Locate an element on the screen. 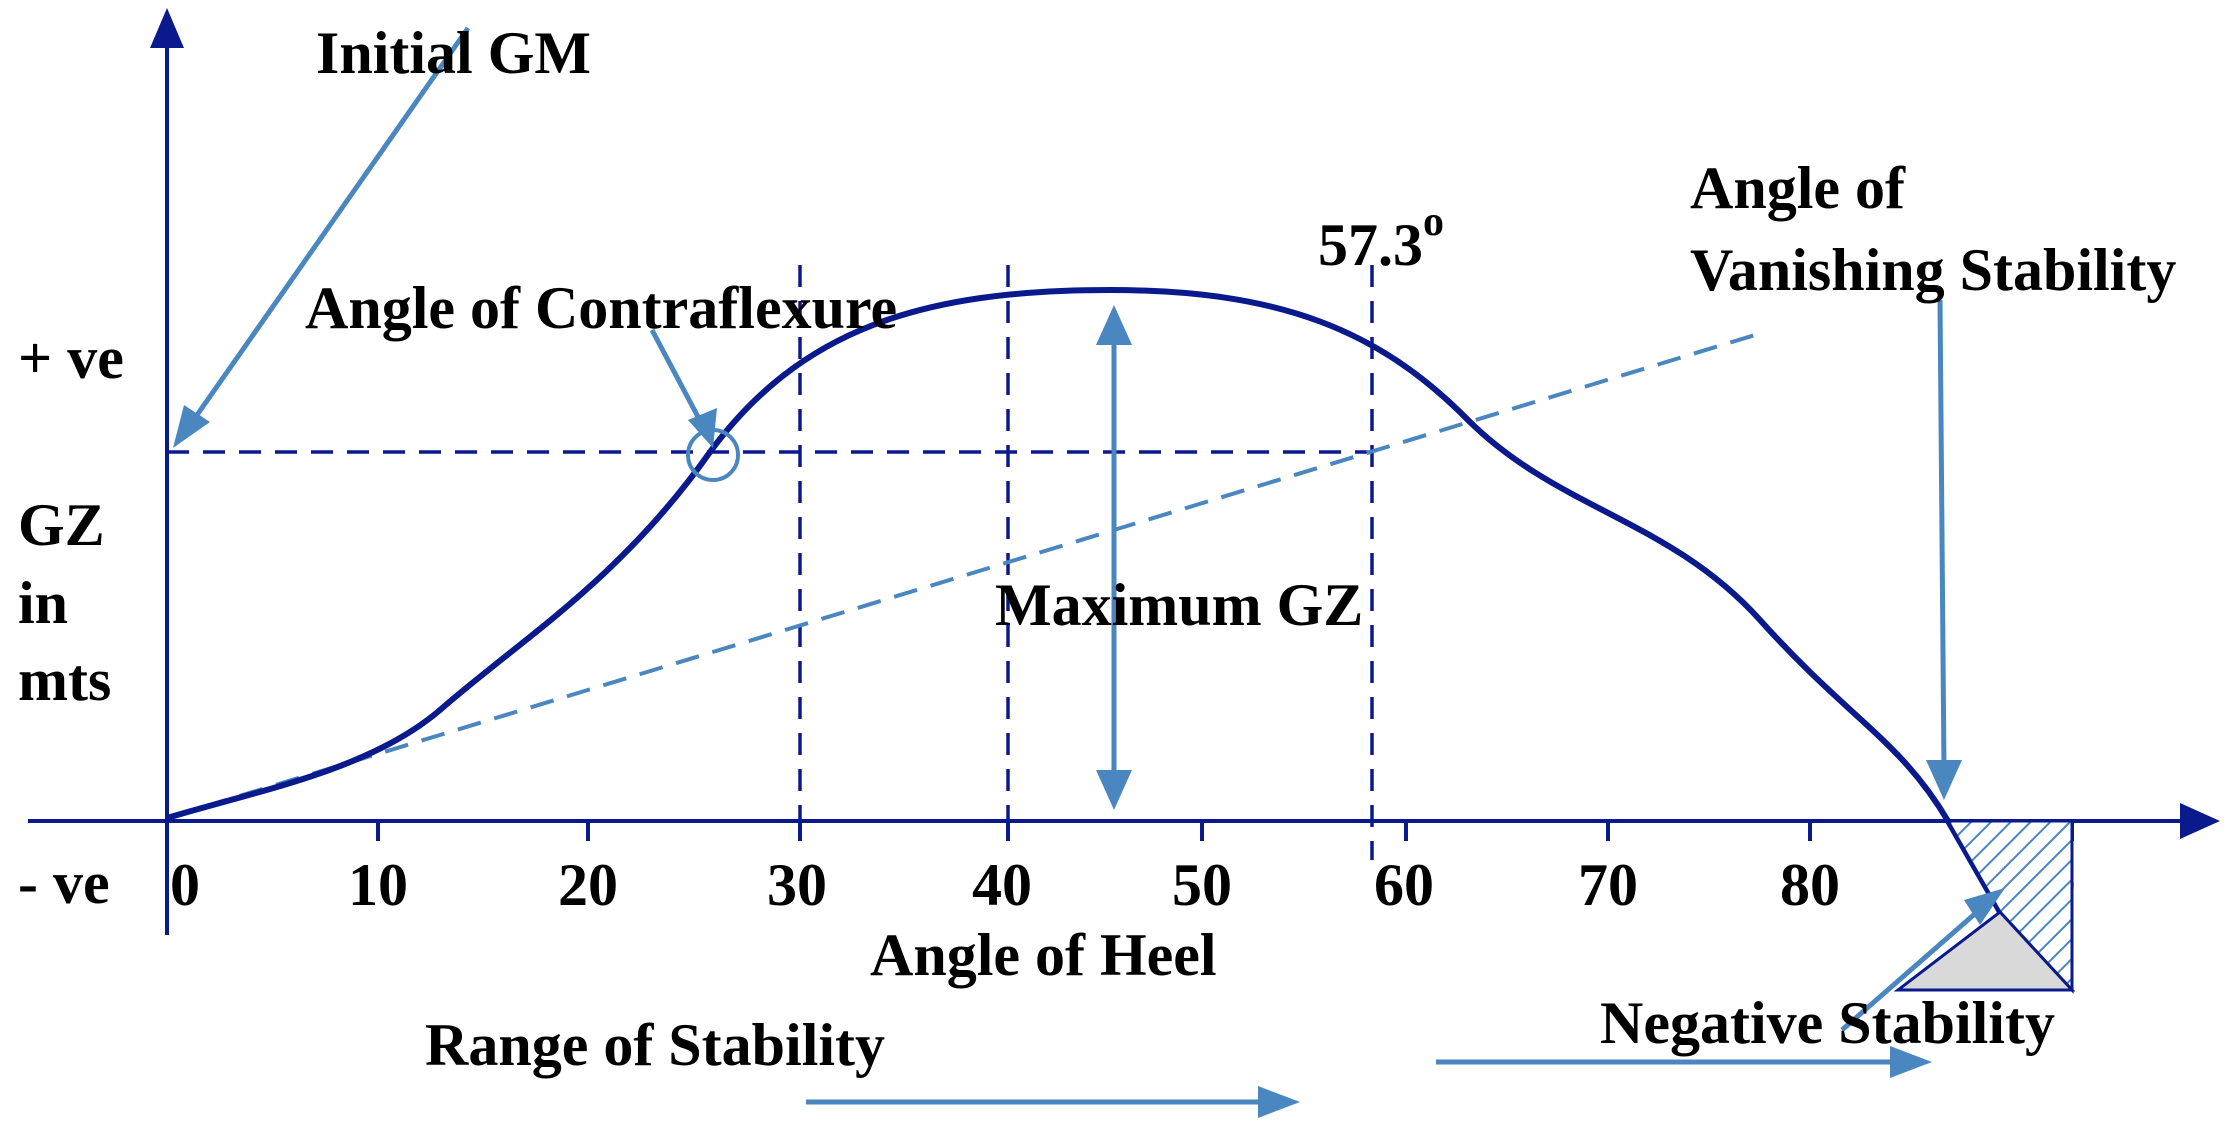 The width and height of the screenshot is (2240, 1125). gz-label-line3: mts is located at coordinates (64, 680).